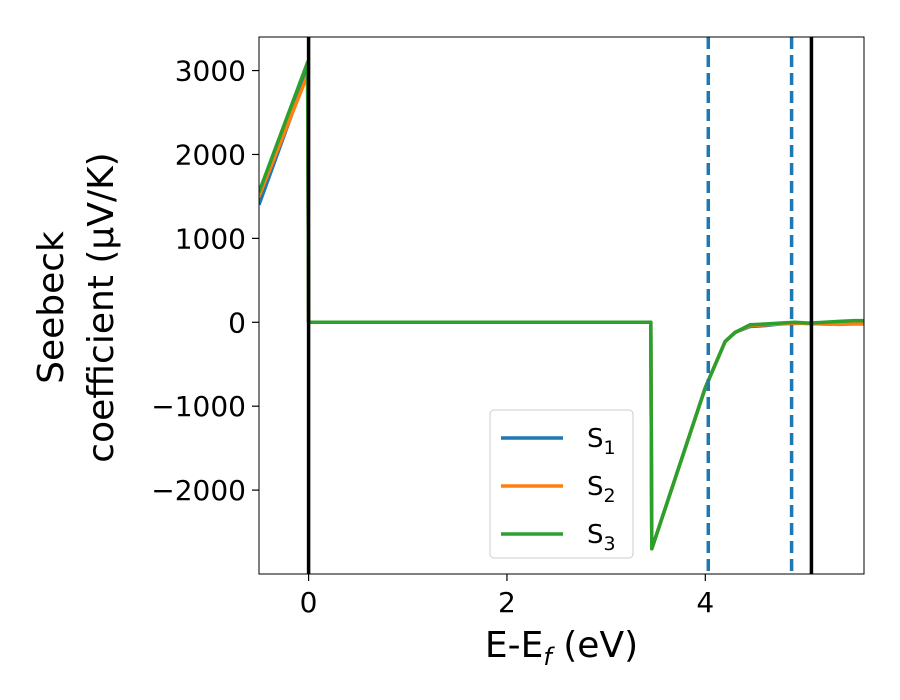  What do you see at coordinates (210, 154) in the screenshot?
I see `y-tick-label: 2000` at bounding box center [210, 154].